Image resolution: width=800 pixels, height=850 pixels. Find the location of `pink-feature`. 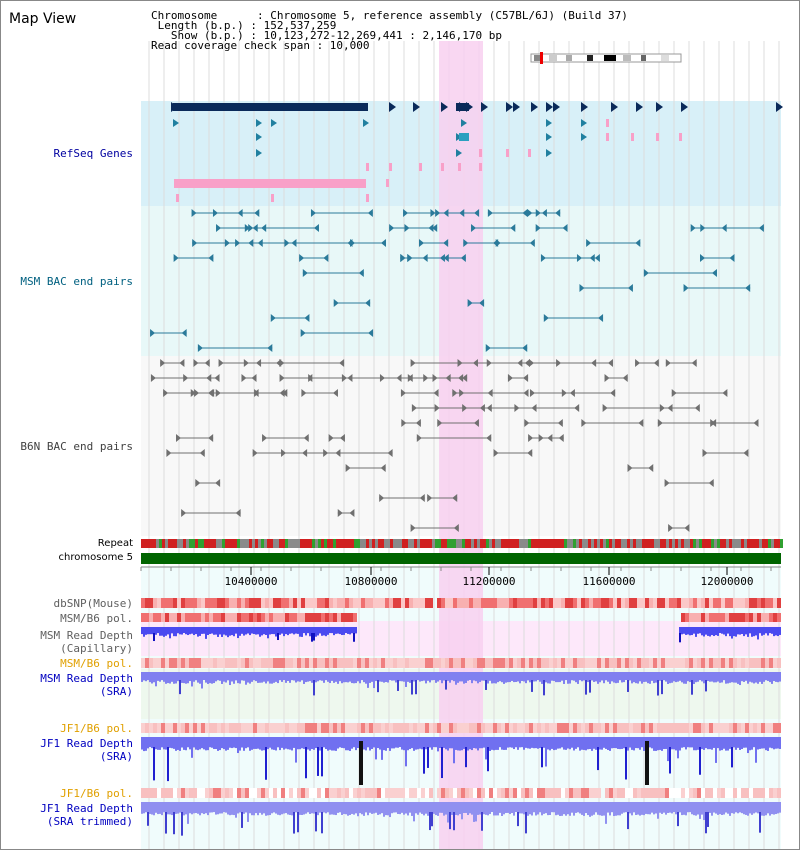

pink-feature is located at coordinates (507, 153).